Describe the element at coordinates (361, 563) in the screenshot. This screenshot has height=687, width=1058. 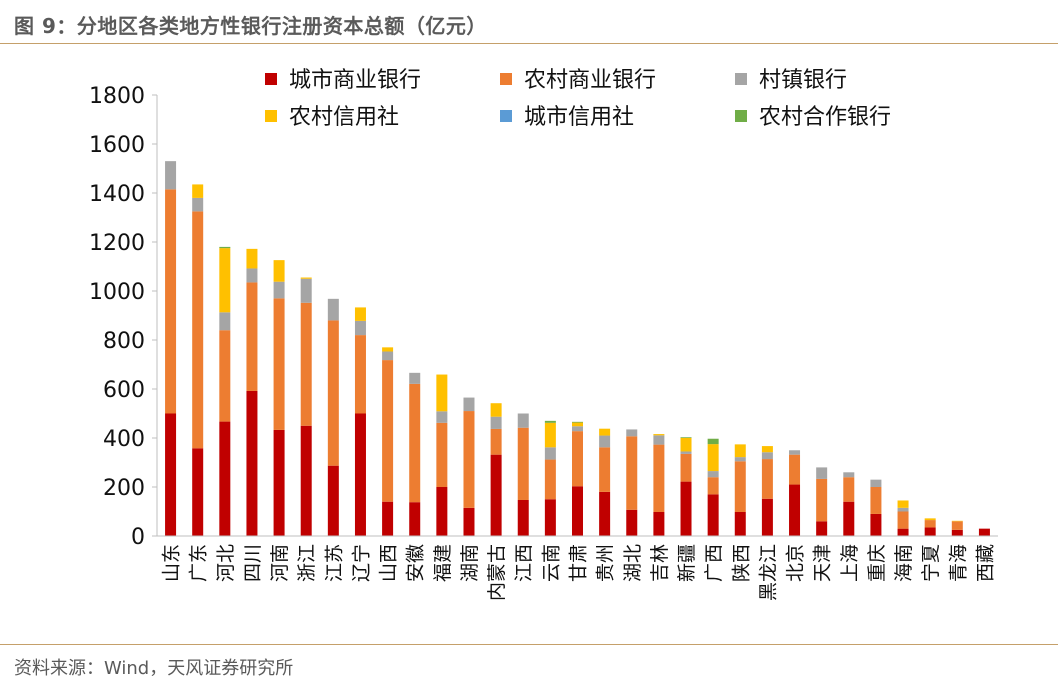
I see `x-tick-label: 辽宁` at that location.